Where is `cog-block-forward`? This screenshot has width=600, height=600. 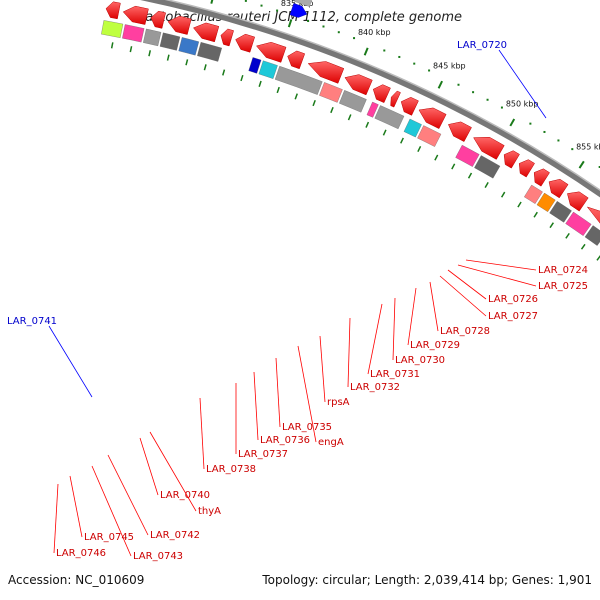 cog-block-forward is located at coordinates (303, 3).